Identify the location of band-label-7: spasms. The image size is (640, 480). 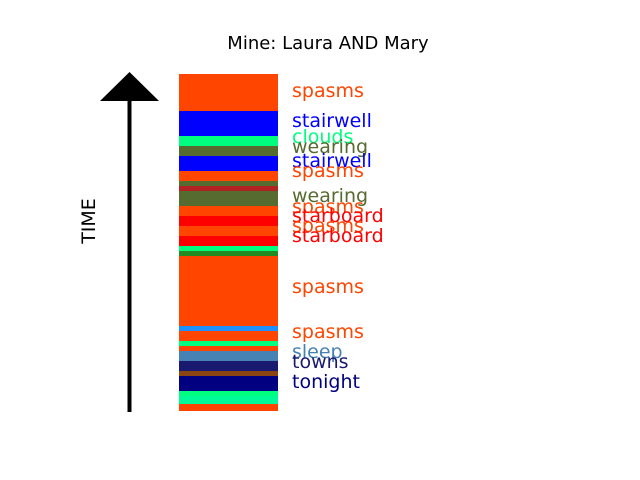
(328, 207).